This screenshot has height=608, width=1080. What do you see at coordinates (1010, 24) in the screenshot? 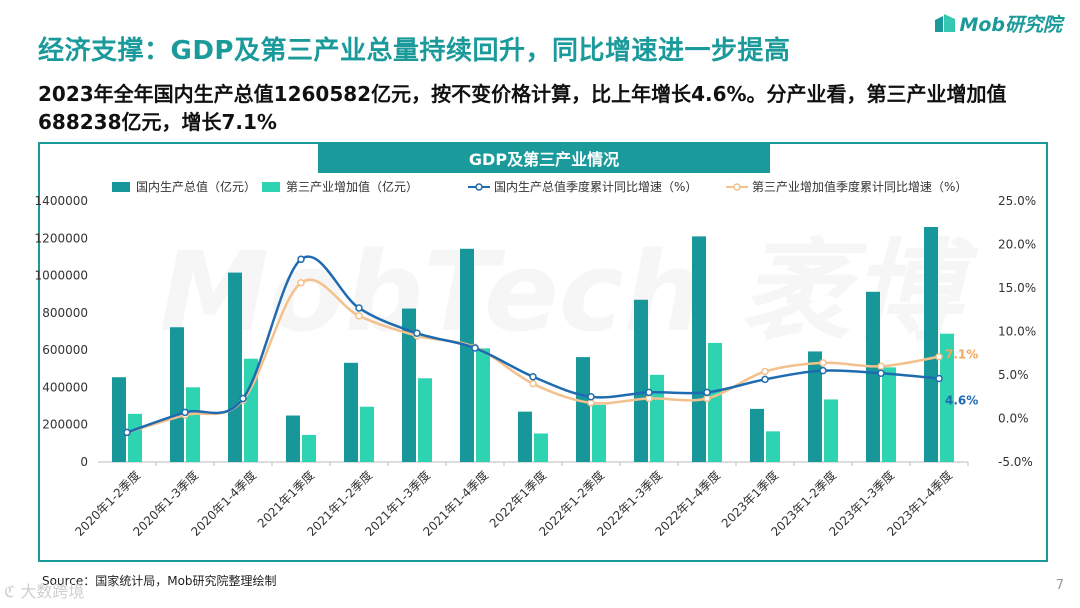
I see `logo-text: Mob研究院` at bounding box center [1010, 24].